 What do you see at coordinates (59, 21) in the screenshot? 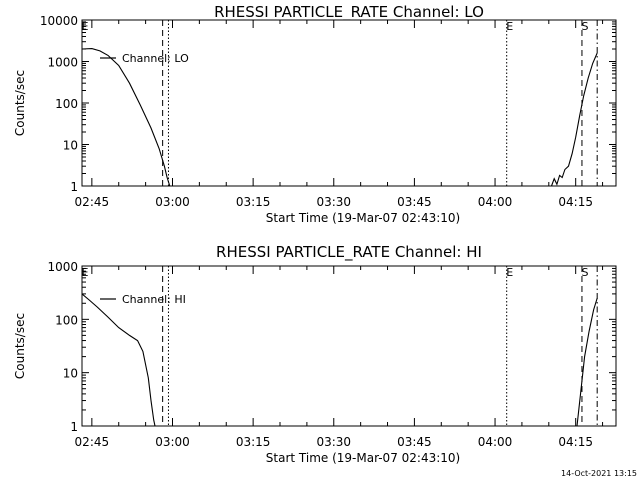
I see `y-tick-label: 10000` at bounding box center [59, 21].